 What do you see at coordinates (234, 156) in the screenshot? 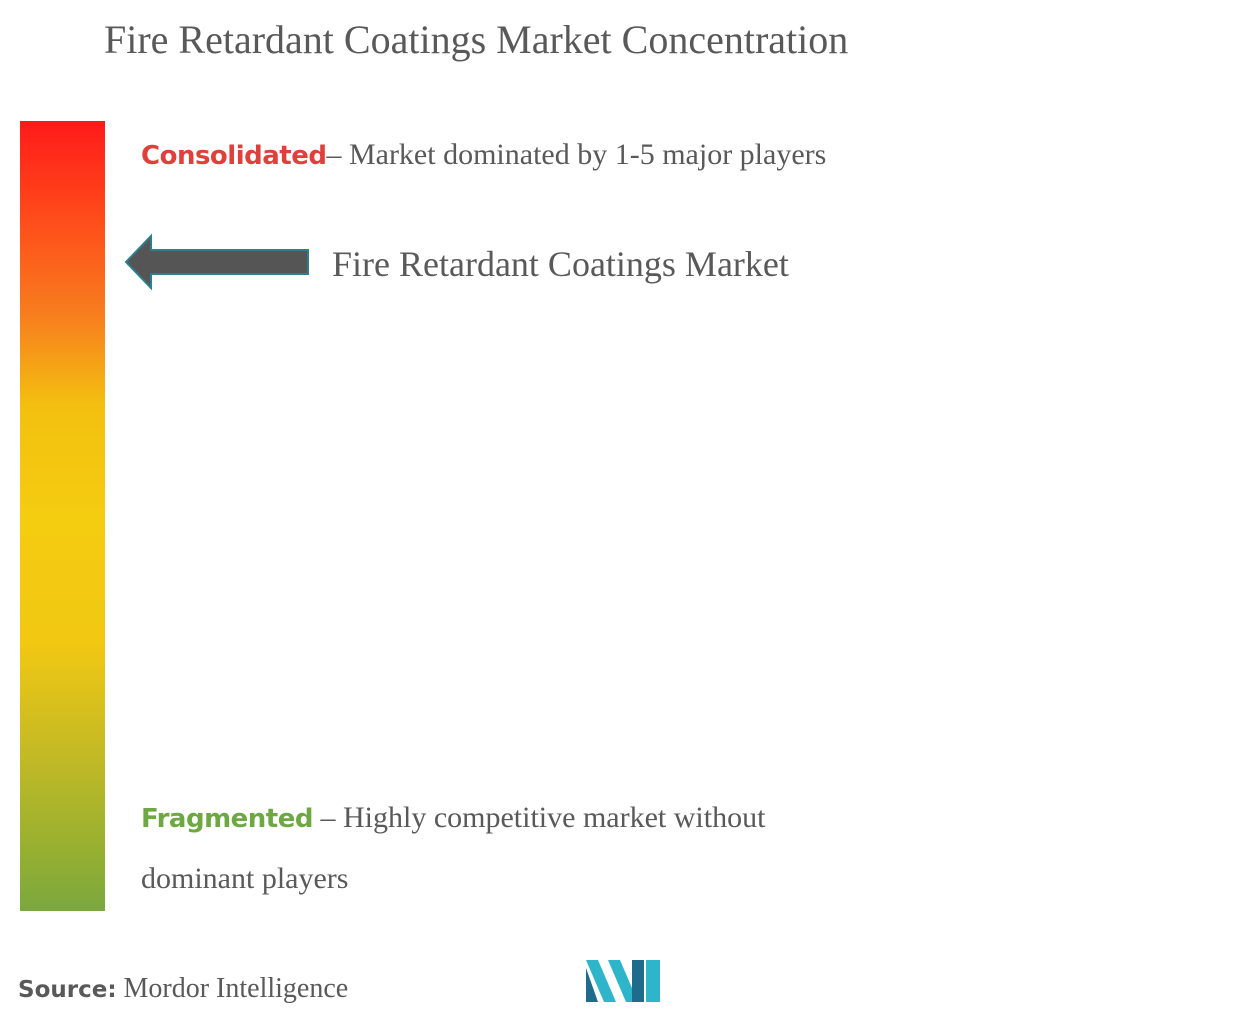
I see `consolidated-keyword: Consolidated` at bounding box center [234, 156].